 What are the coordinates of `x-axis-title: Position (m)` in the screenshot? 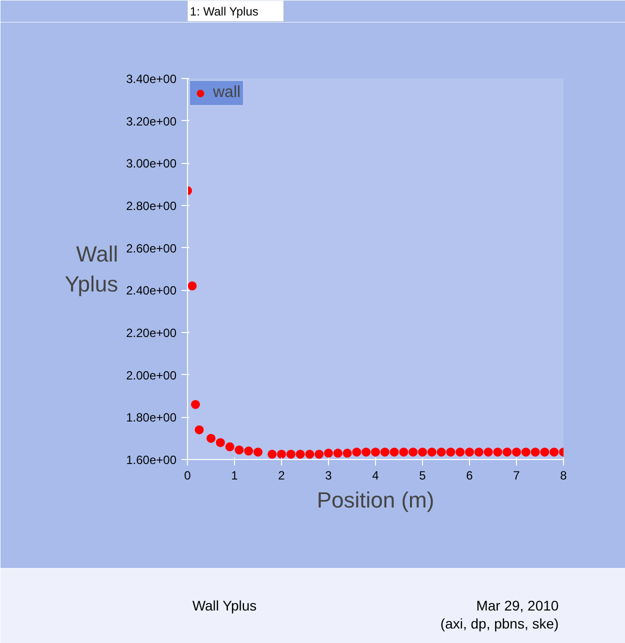 It's located at (375, 500).